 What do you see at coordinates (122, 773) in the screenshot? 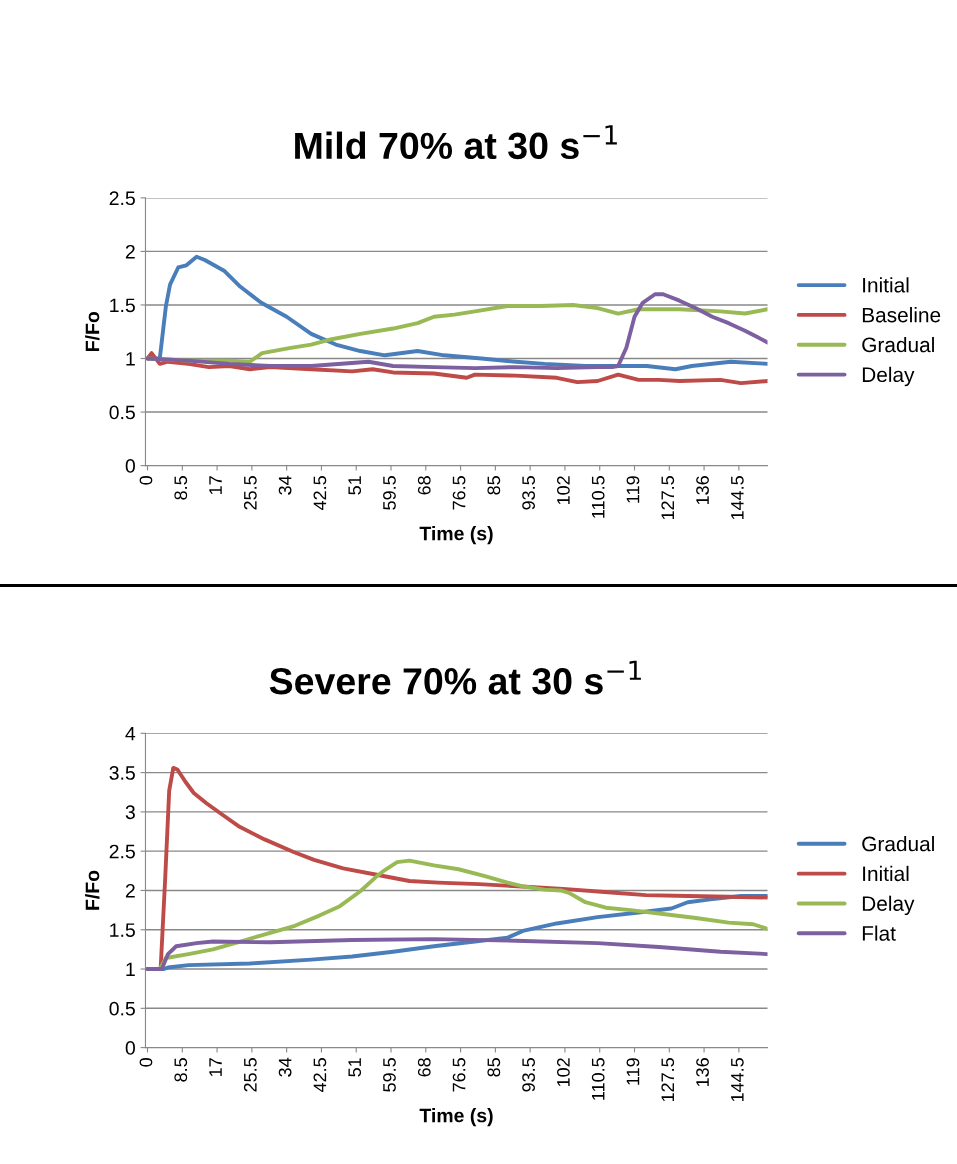
I see `y-tick-label: 3.5` at bounding box center [122, 773].